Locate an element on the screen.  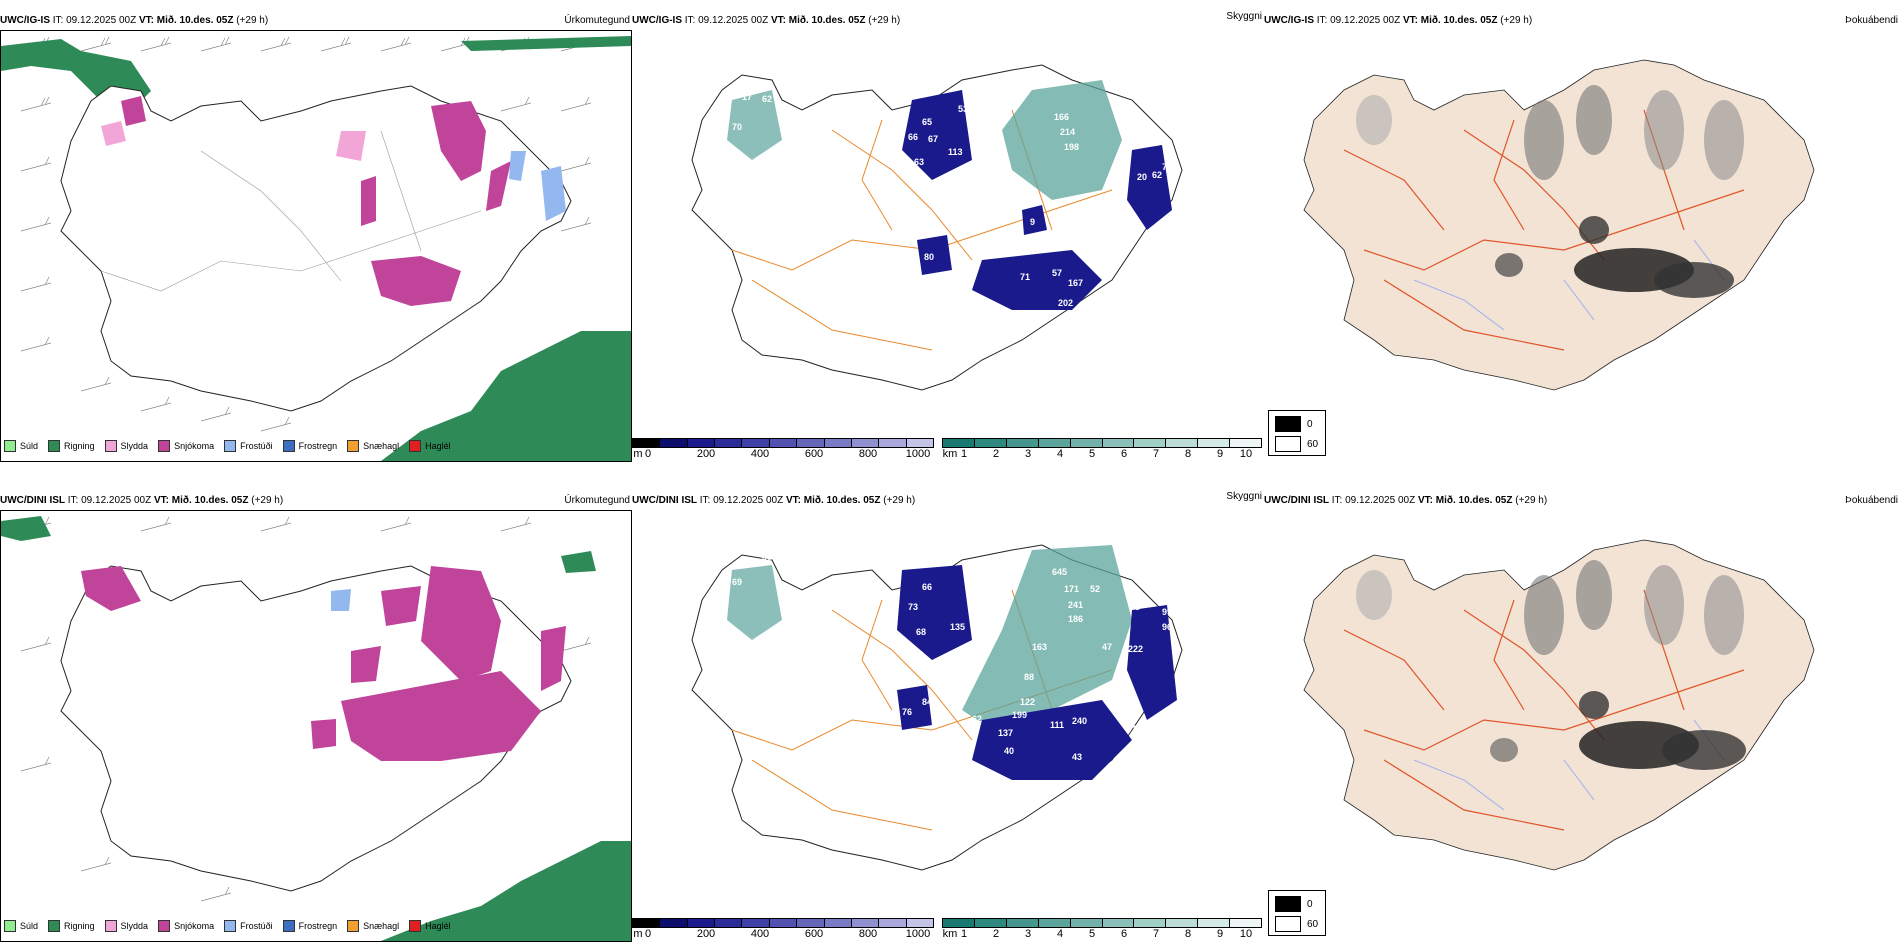
snow-label: 57 is located at coordinates (1057, 273).